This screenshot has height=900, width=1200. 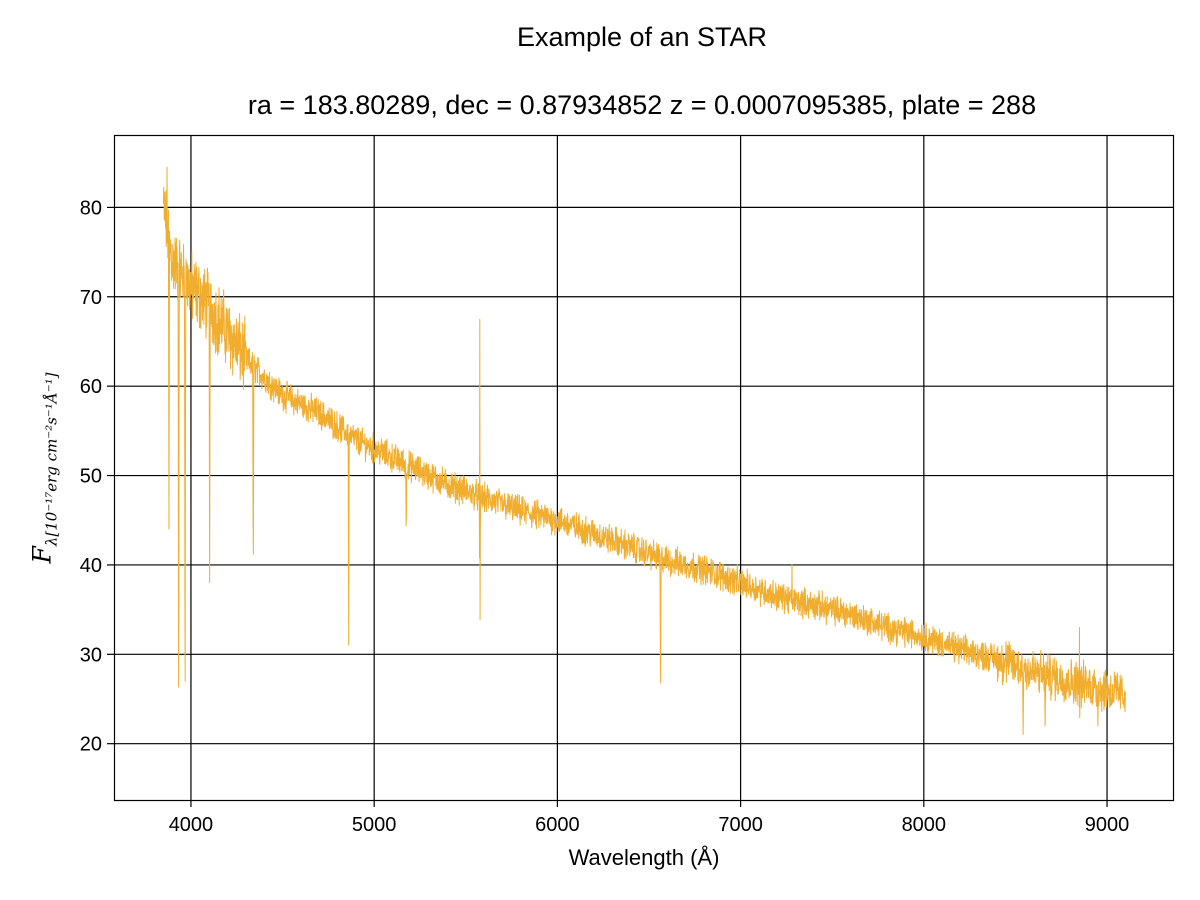 What do you see at coordinates (91, 387) in the screenshot?
I see `y-tick-label: 60` at bounding box center [91, 387].